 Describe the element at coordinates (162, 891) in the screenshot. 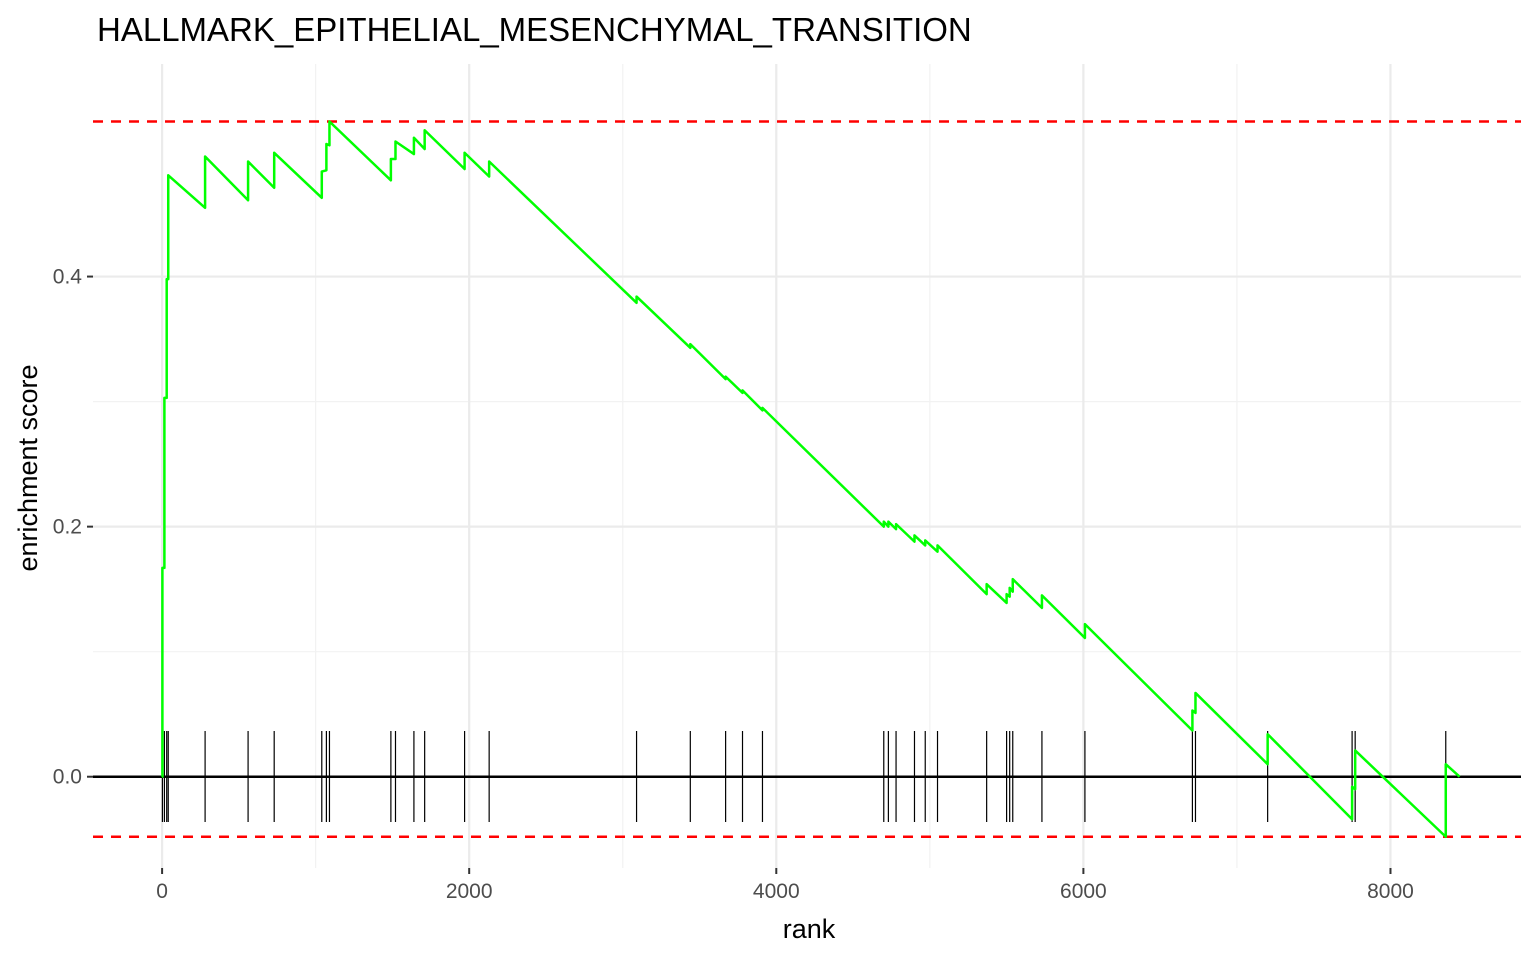

I see `x-tick-label: 0` at that location.